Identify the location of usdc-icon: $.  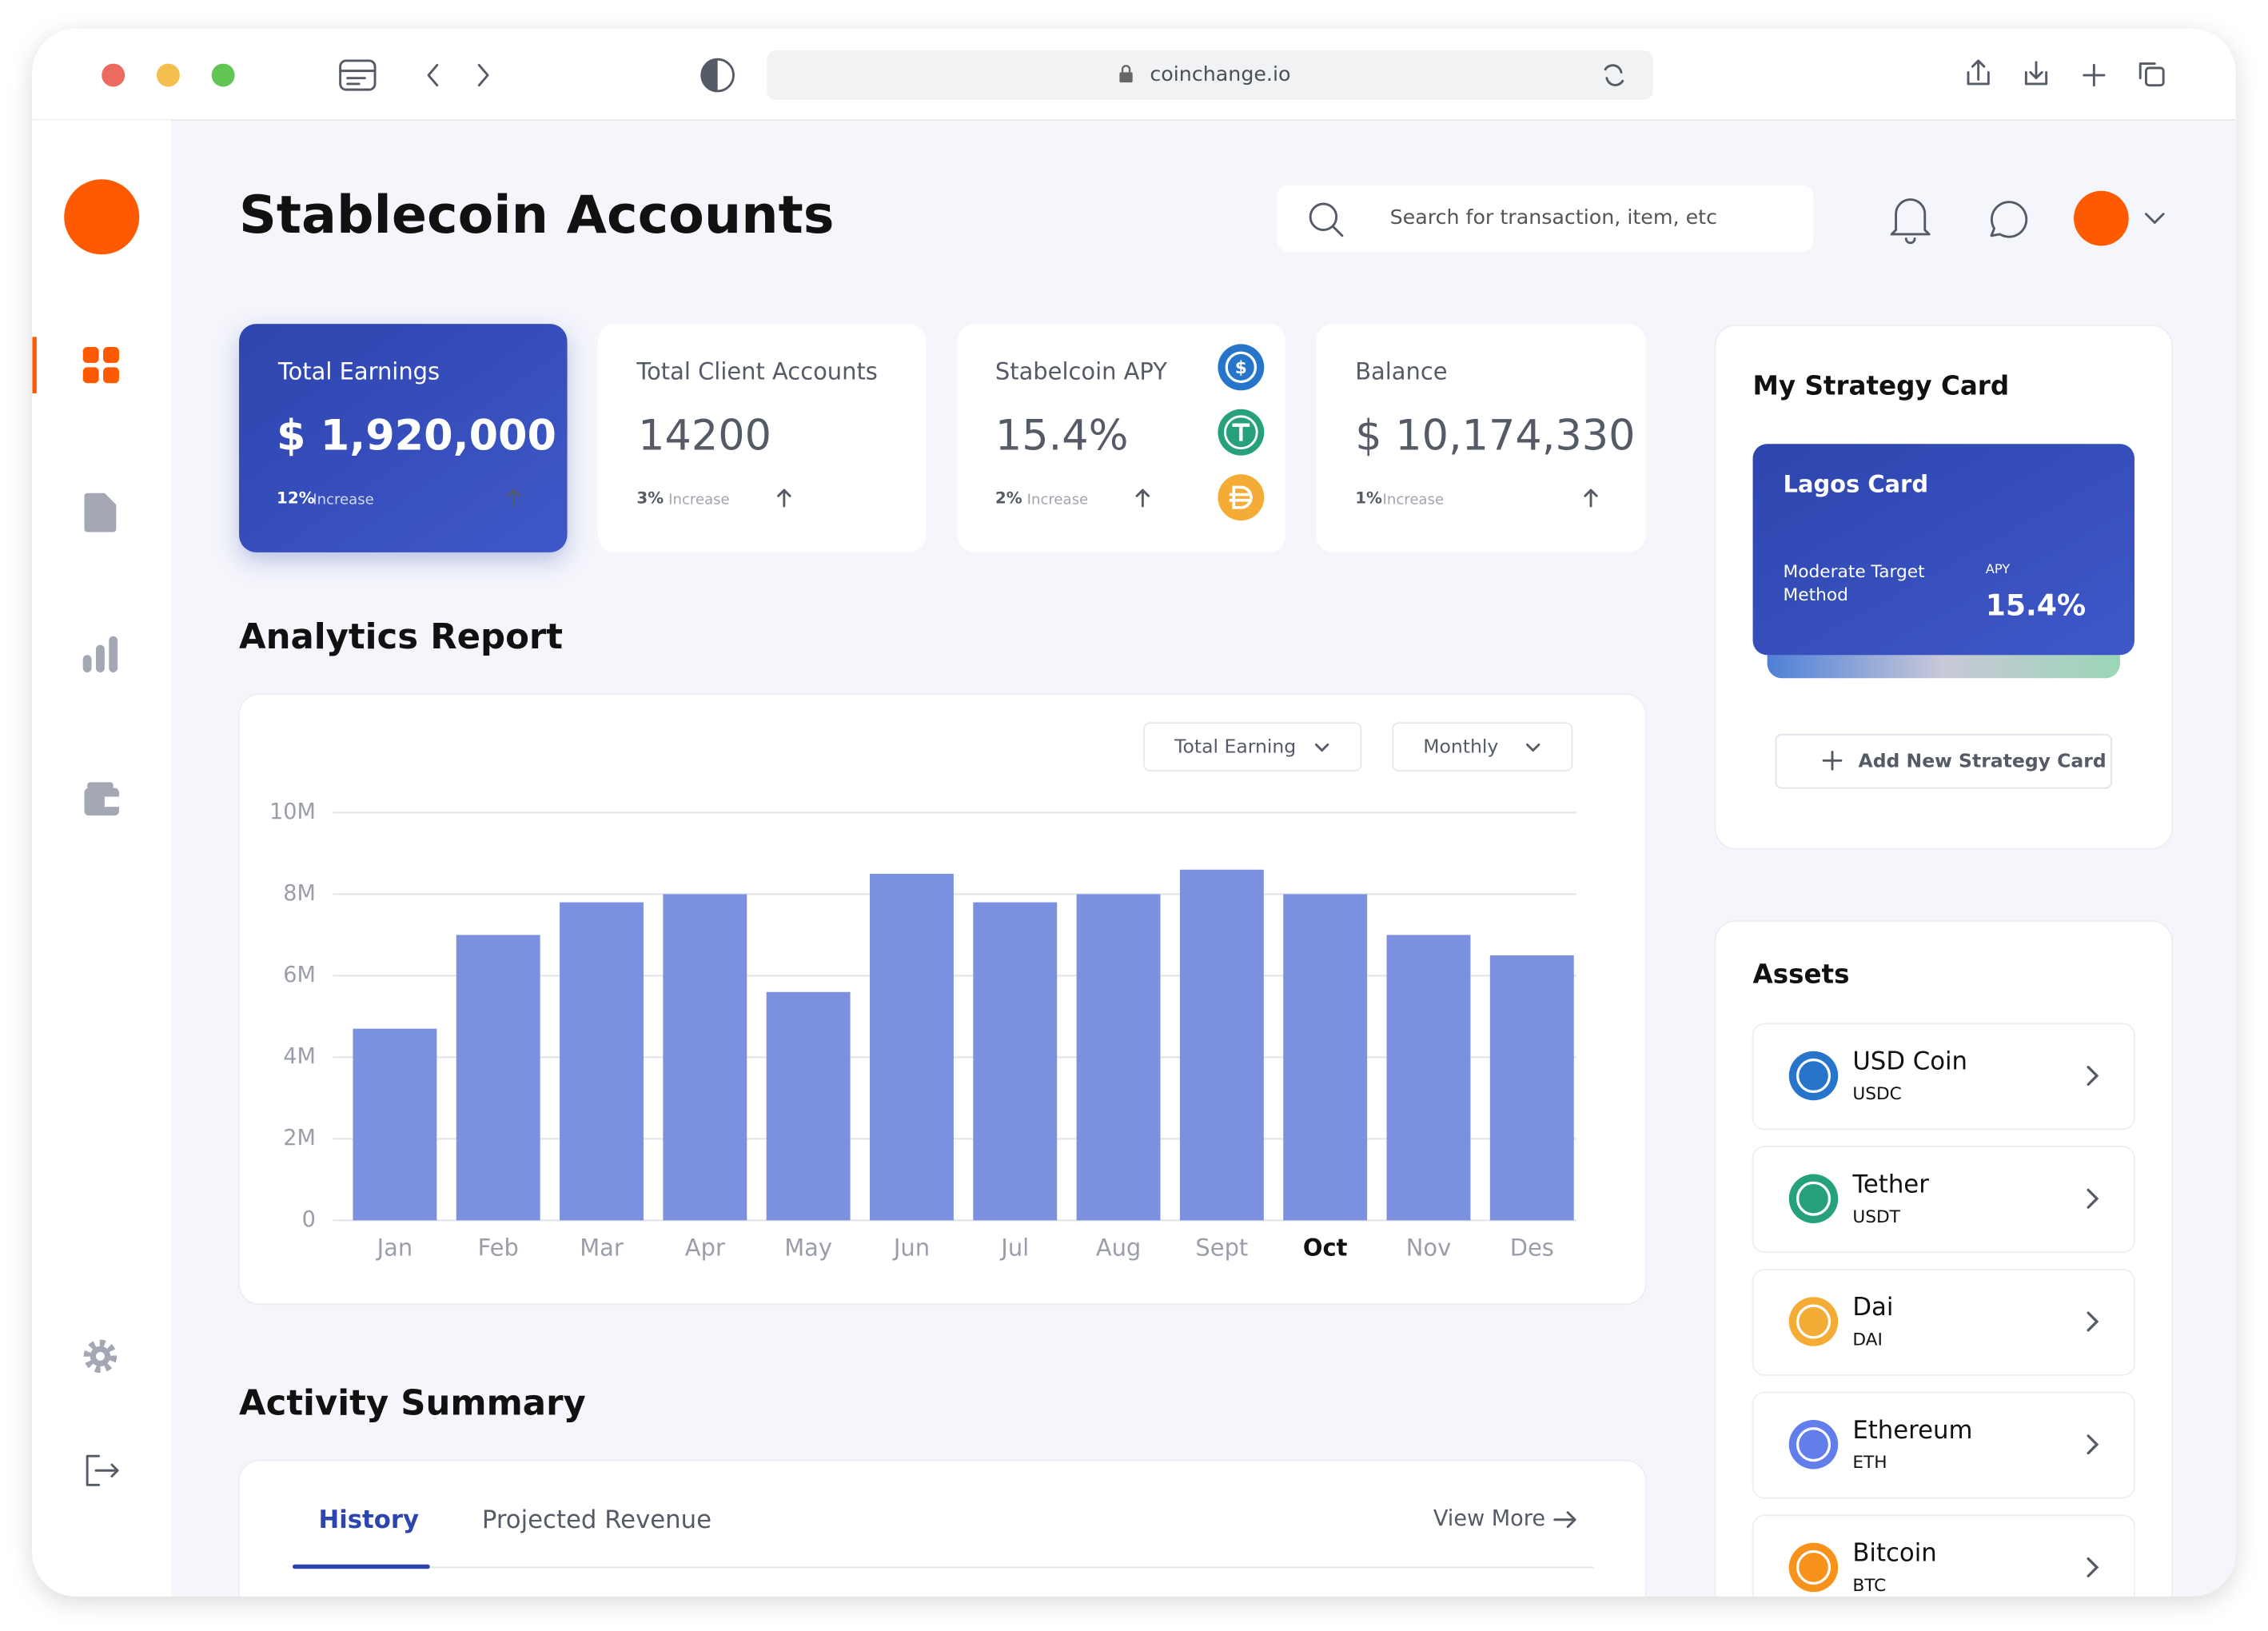
(1241, 368).